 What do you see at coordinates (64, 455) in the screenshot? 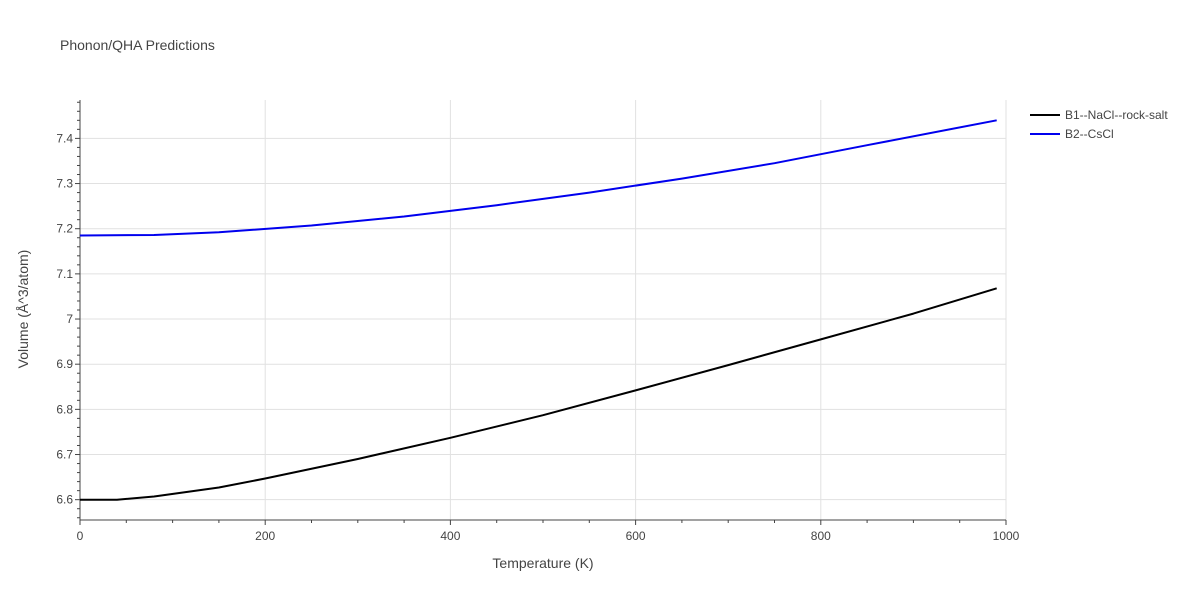
I see `y-tick-label: 6.7` at bounding box center [64, 455].